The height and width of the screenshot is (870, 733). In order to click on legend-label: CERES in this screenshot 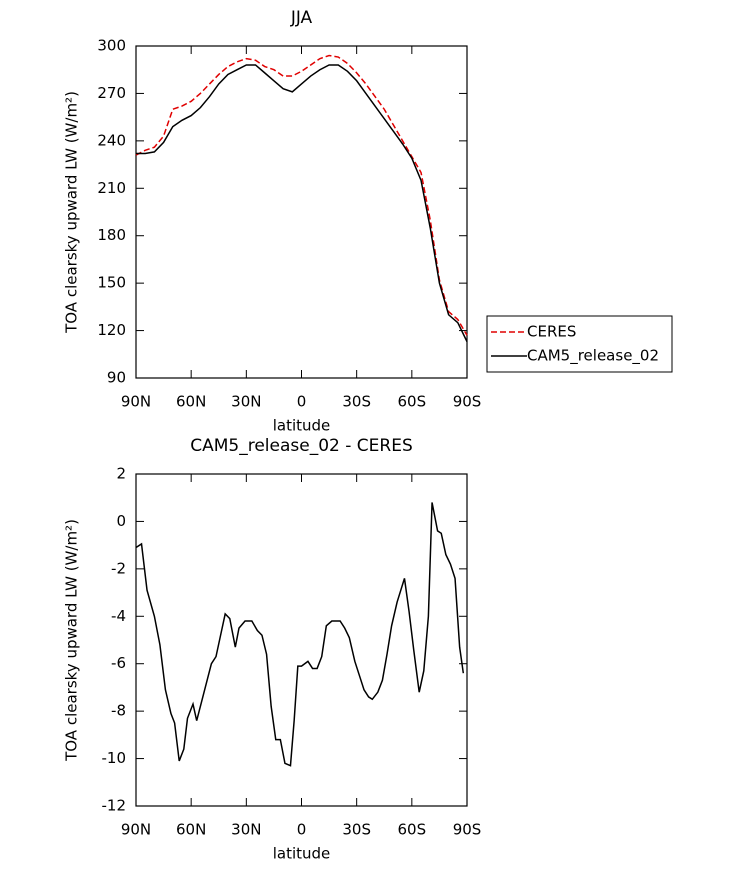, I will do `click(551, 332)`.